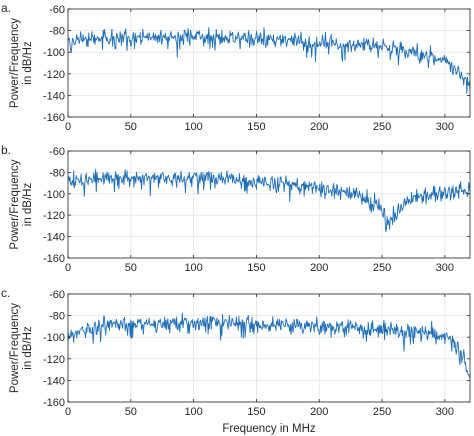  I want to click on panel-label: c., so click(5, 293).